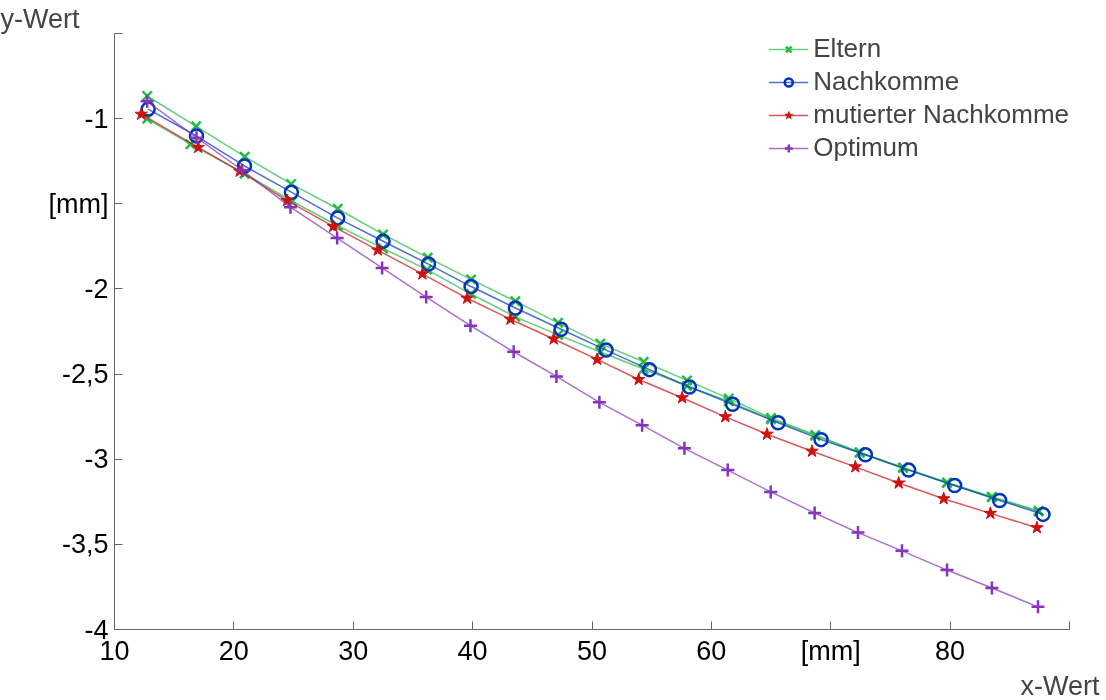 The width and height of the screenshot is (1106, 700). Describe the element at coordinates (85, 544) in the screenshot. I see `y-tick-label: -3,5` at that location.